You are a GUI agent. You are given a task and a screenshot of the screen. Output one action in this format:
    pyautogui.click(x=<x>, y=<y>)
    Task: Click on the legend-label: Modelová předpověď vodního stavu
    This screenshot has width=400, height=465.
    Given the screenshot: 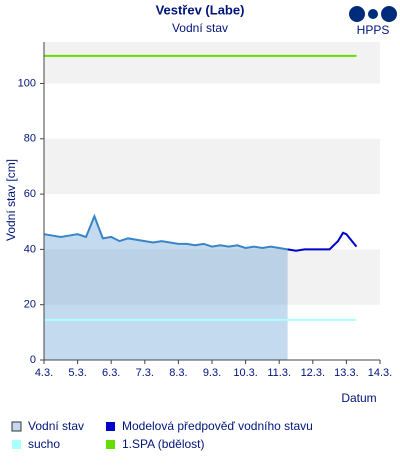 What is the action you would take?
    pyautogui.click(x=217, y=426)
    